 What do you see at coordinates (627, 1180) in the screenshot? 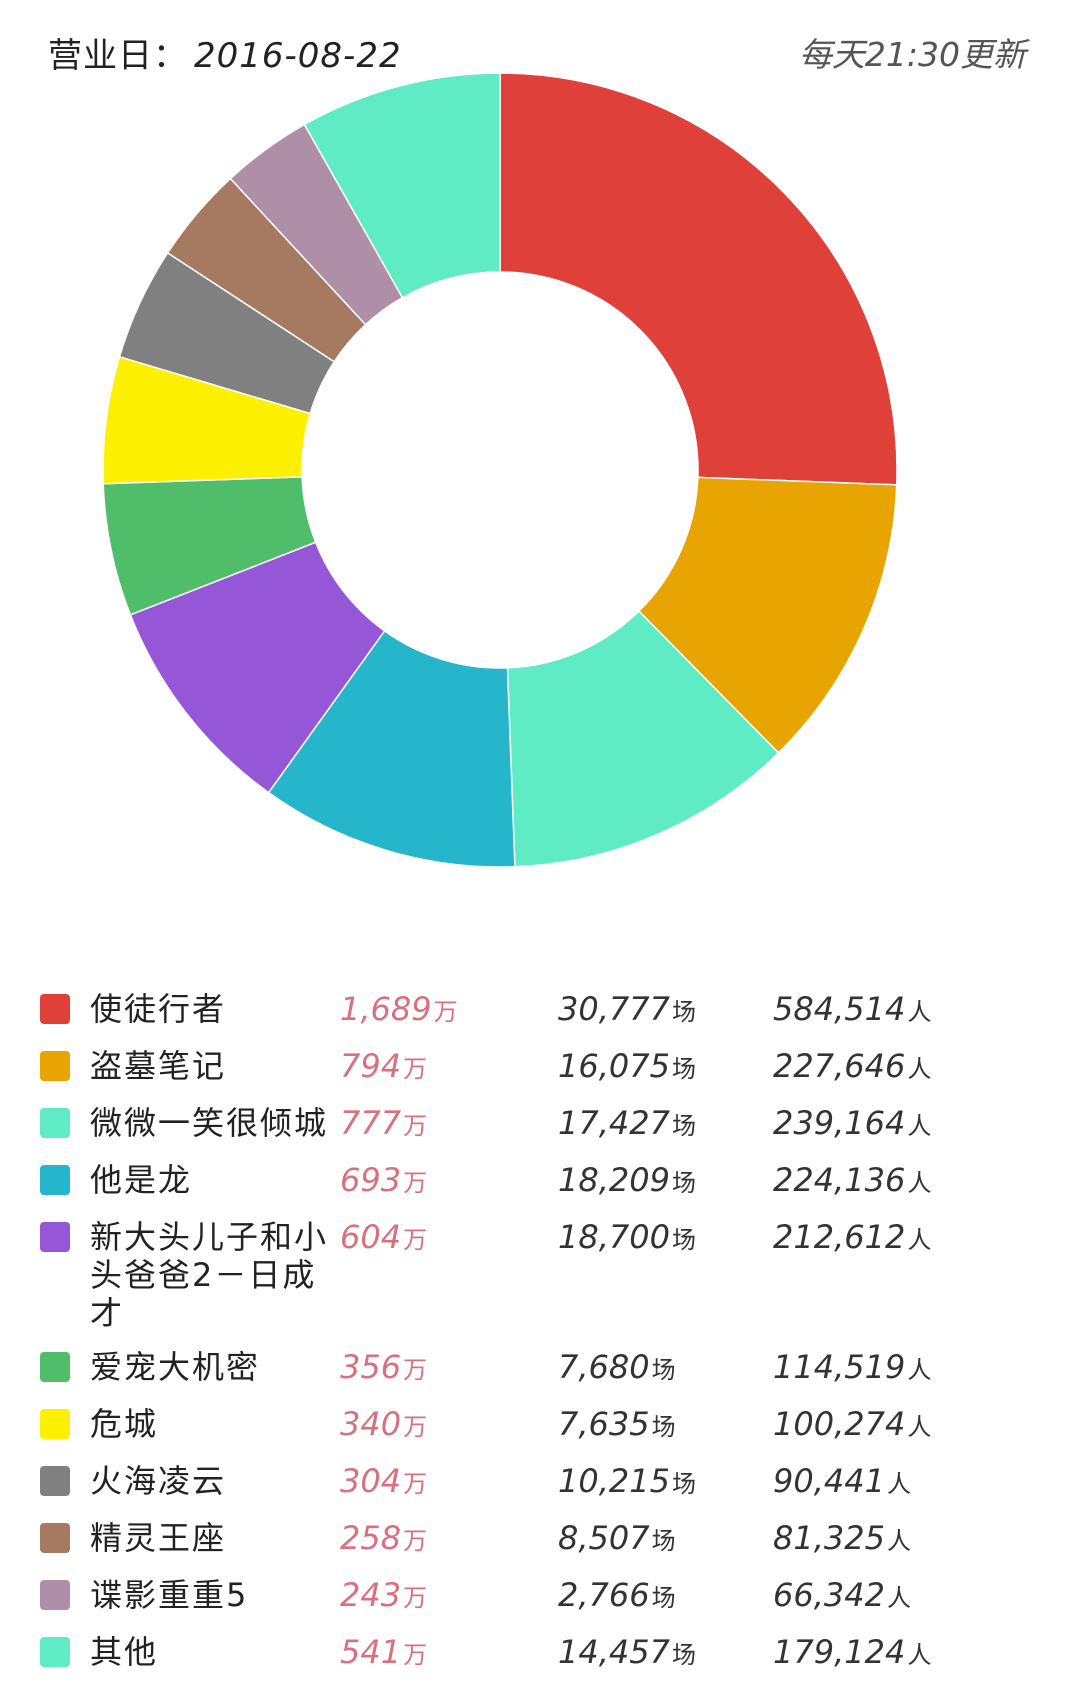
I see `legend-shows: 18,209场` at bounding box center [627, 1180].